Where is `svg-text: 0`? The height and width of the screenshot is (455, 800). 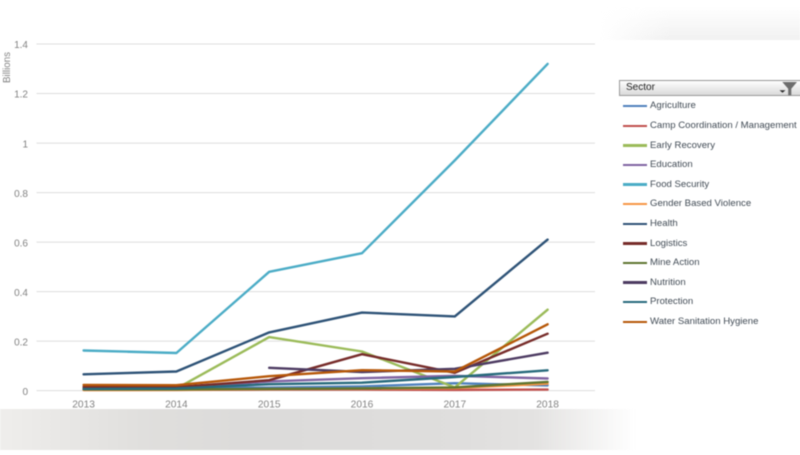 svg-text: 0 is located at coordinates (25, 392).